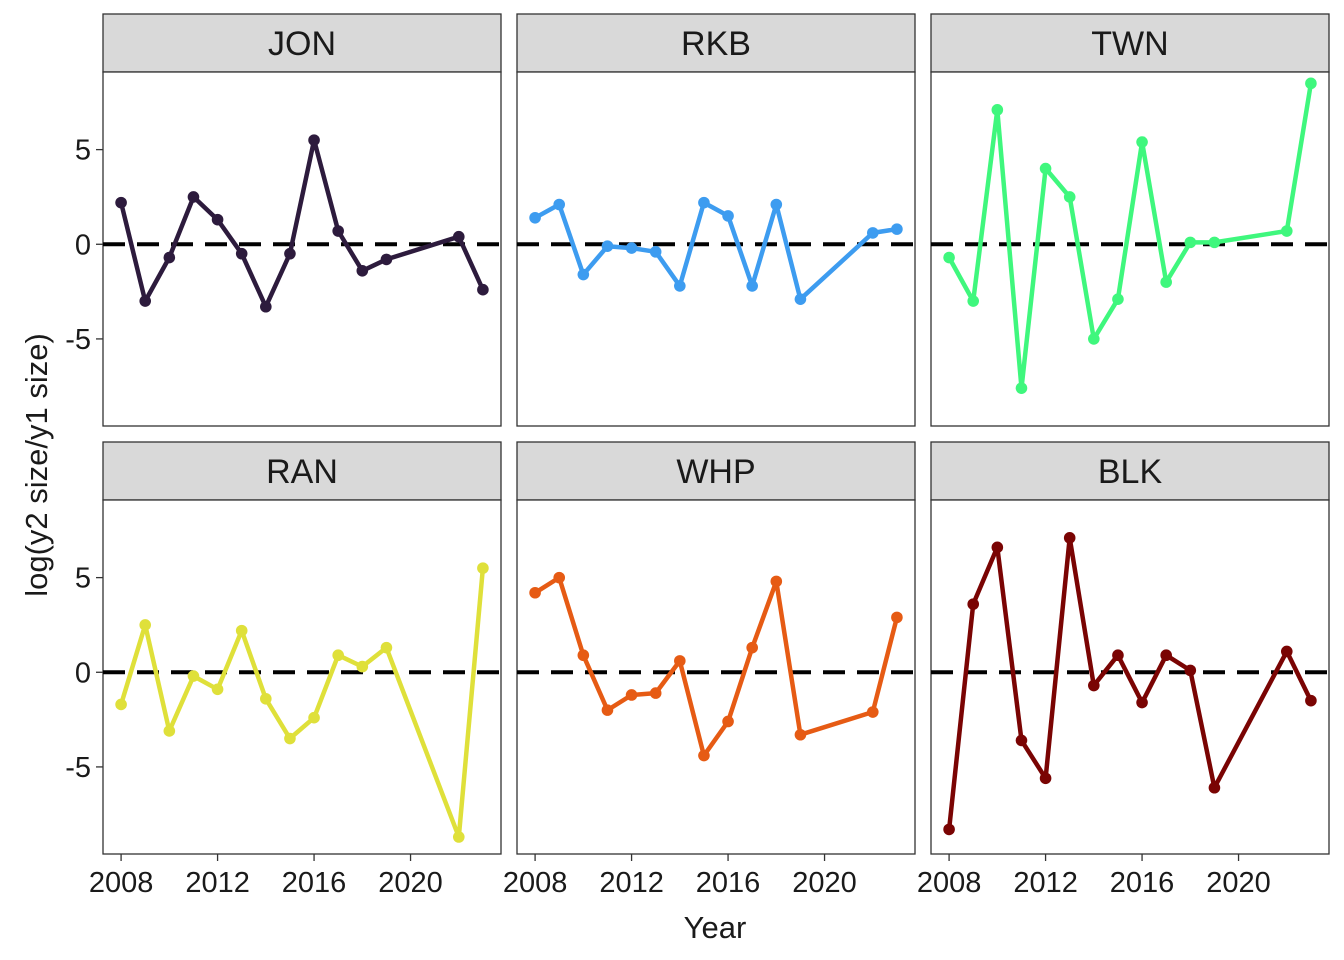  Describe the element at coordinates (716, 220) in the screenshot. I see `panel-rkb: RKB` at that location.